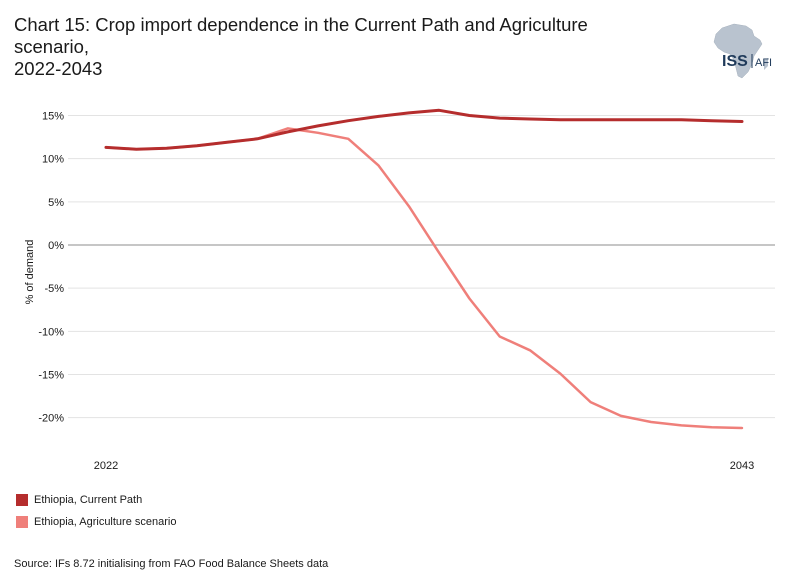  I want to click on y-tick-label: 0%, so click(56, 246).